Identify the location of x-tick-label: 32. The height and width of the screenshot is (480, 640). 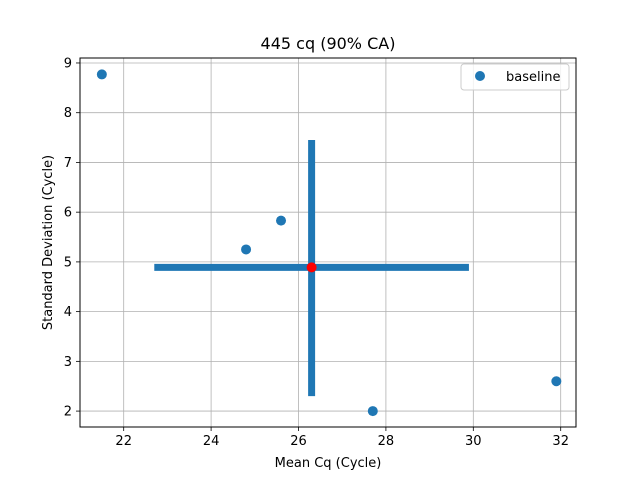
(560, 441).